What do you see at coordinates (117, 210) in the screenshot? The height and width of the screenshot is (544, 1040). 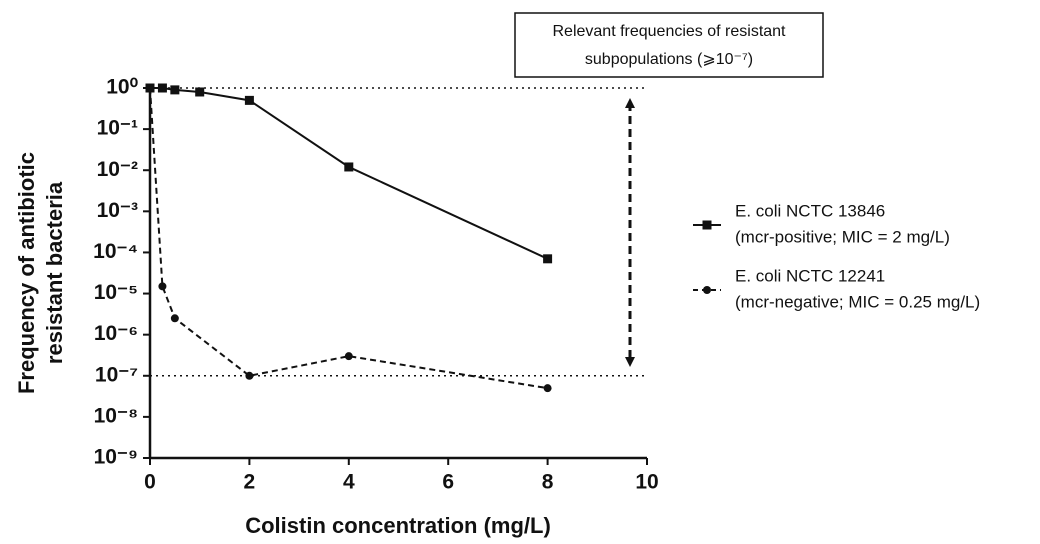 I see `y-tick-label: 10⁻³` at bounding box center [117, 210].